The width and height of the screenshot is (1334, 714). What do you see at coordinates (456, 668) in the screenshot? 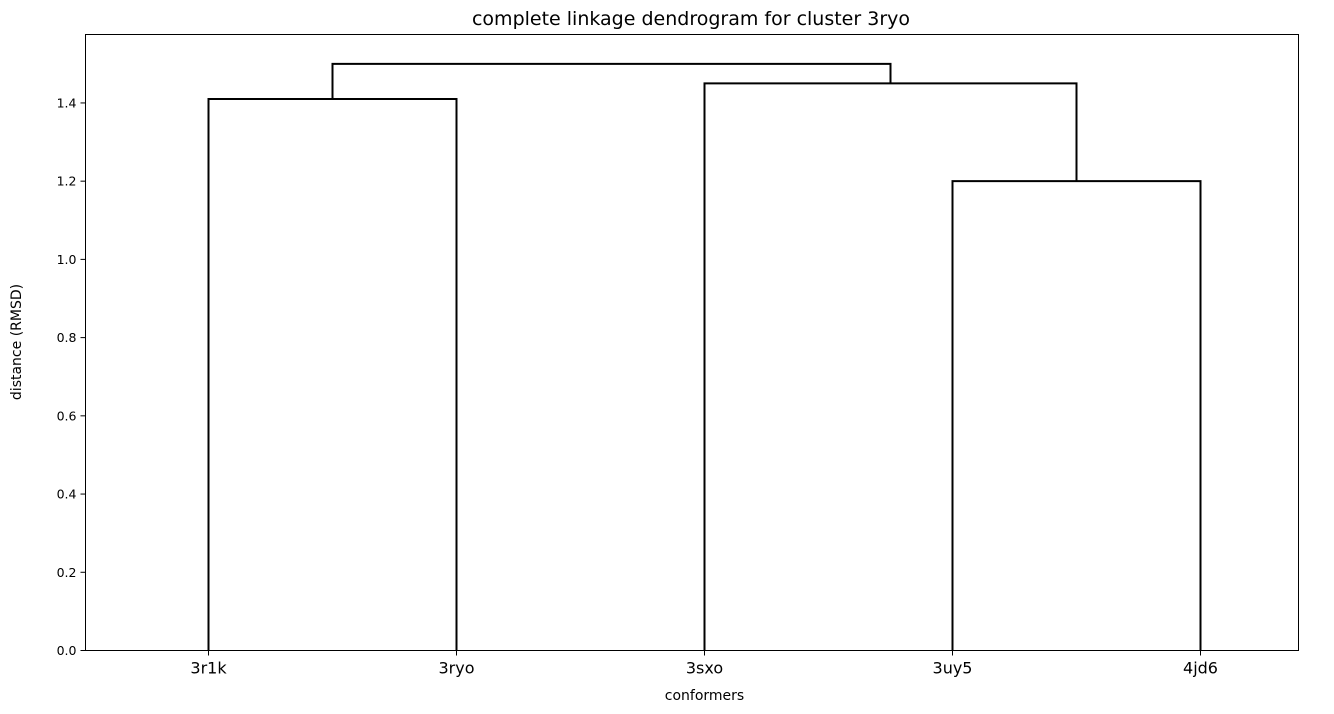
I see `leaf-label-3ryo: 3ryo` at bounding box center [456, 668].